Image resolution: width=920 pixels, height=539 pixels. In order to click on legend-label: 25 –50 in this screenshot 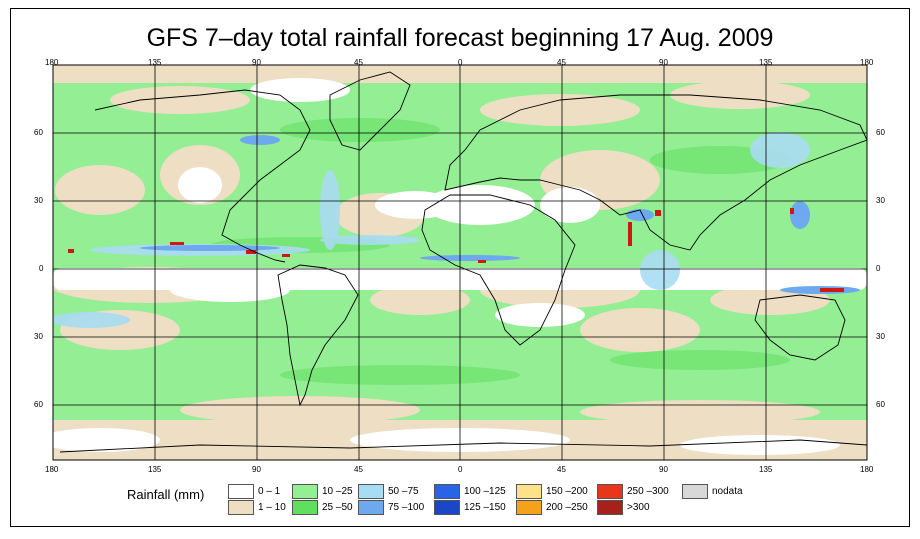, I will do `click(337, 507)`.